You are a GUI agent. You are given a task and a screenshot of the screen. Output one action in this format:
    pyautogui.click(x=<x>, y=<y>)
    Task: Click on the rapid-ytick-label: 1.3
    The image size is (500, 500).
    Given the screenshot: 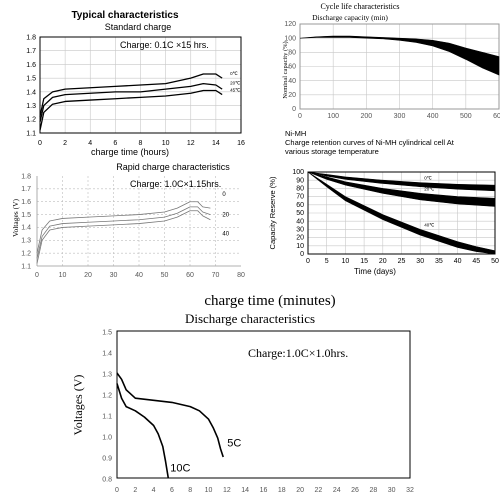 What is the action you would take?
    pyautogui.click(x=26, y=241)
    